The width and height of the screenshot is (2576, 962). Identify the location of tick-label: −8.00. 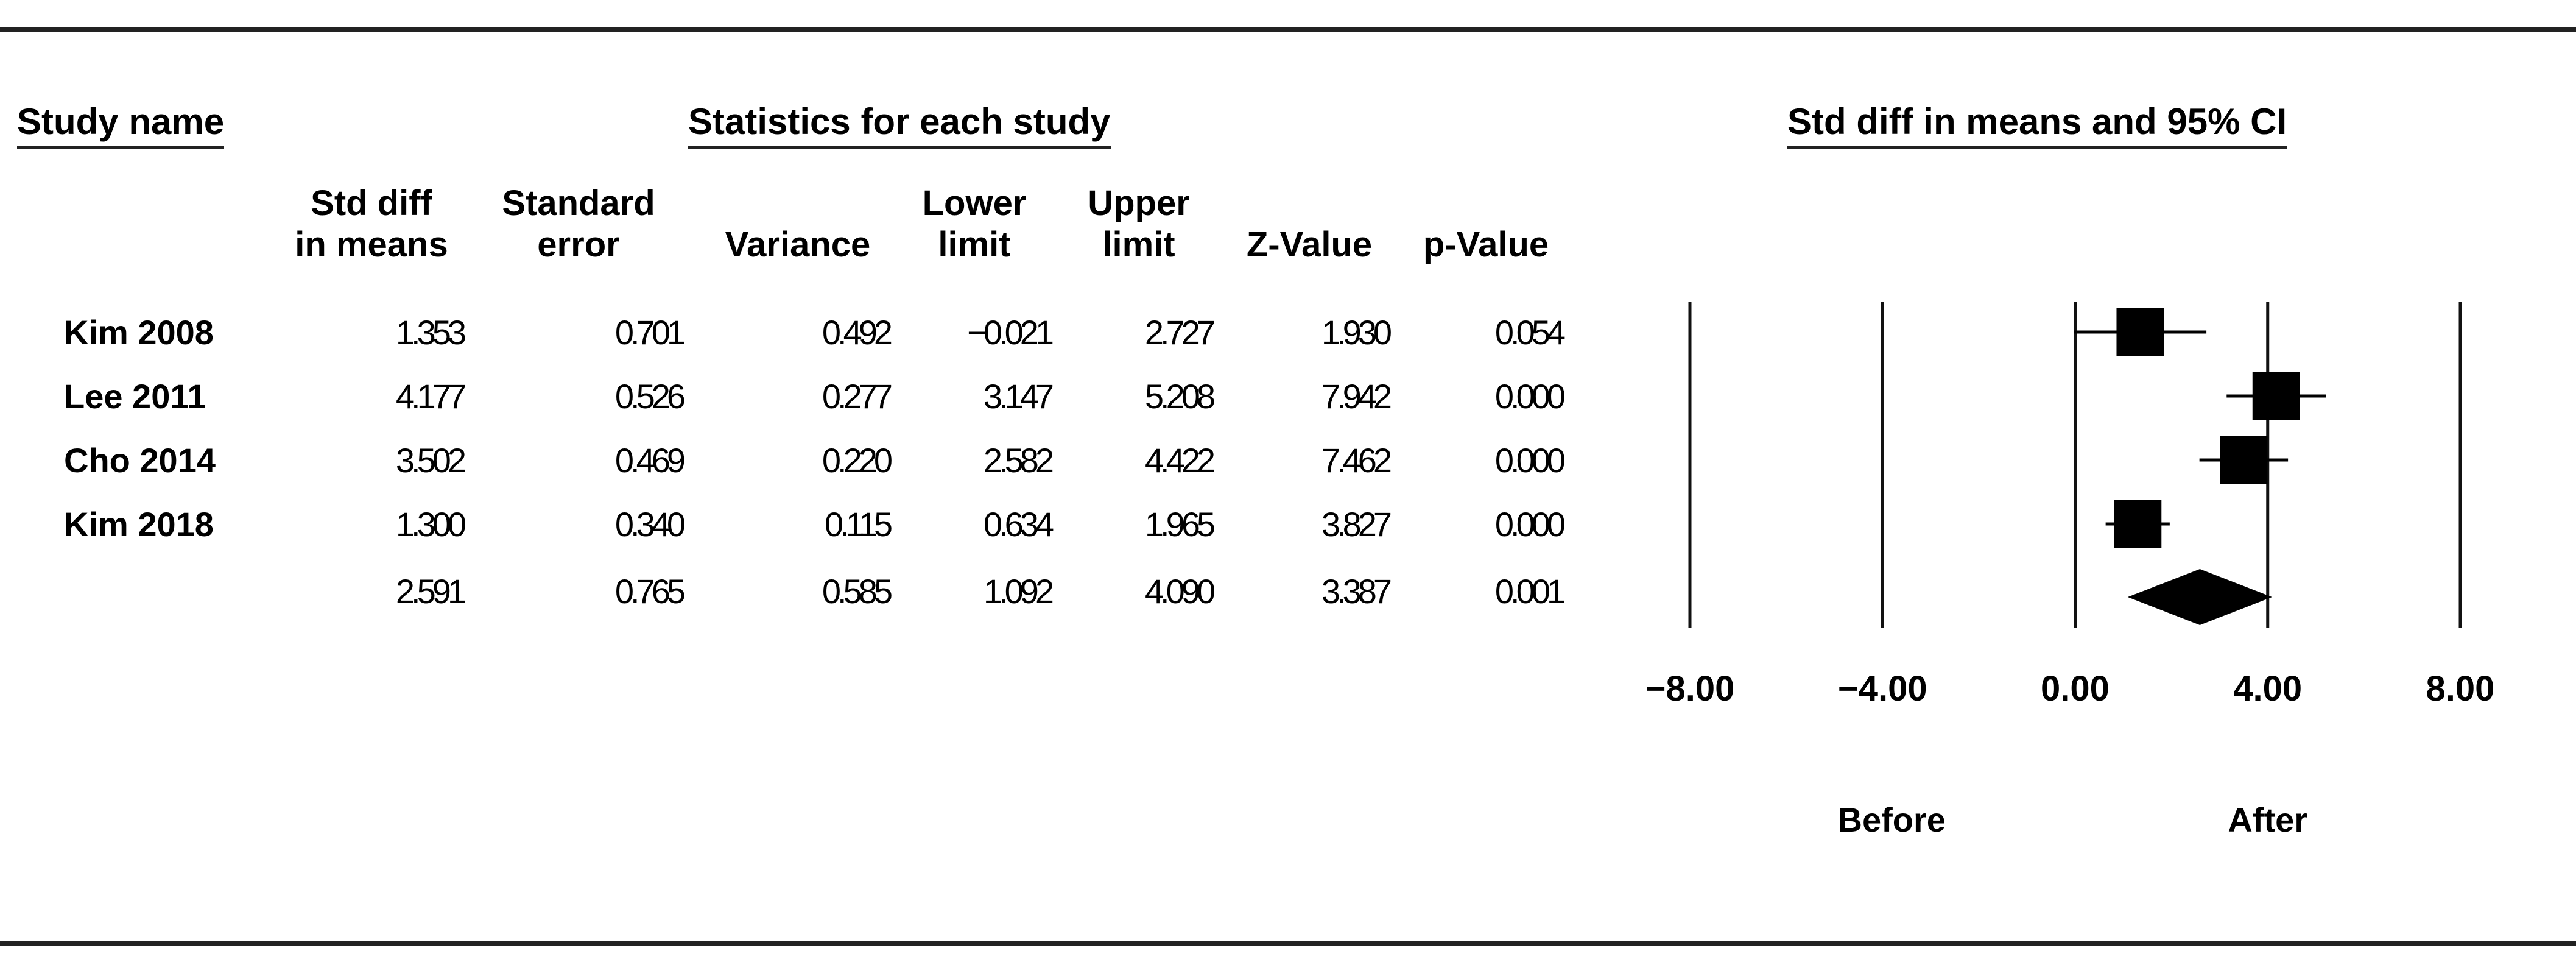
(1690, 689).